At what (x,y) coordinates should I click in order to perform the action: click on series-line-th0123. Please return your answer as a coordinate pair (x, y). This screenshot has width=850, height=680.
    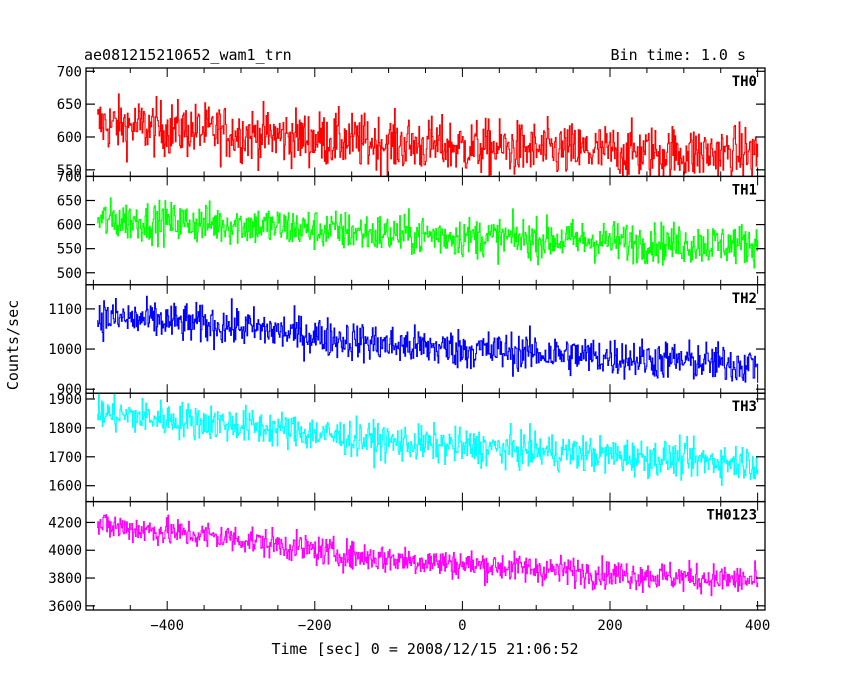
    Looking at the image, I should click on (428, 555).